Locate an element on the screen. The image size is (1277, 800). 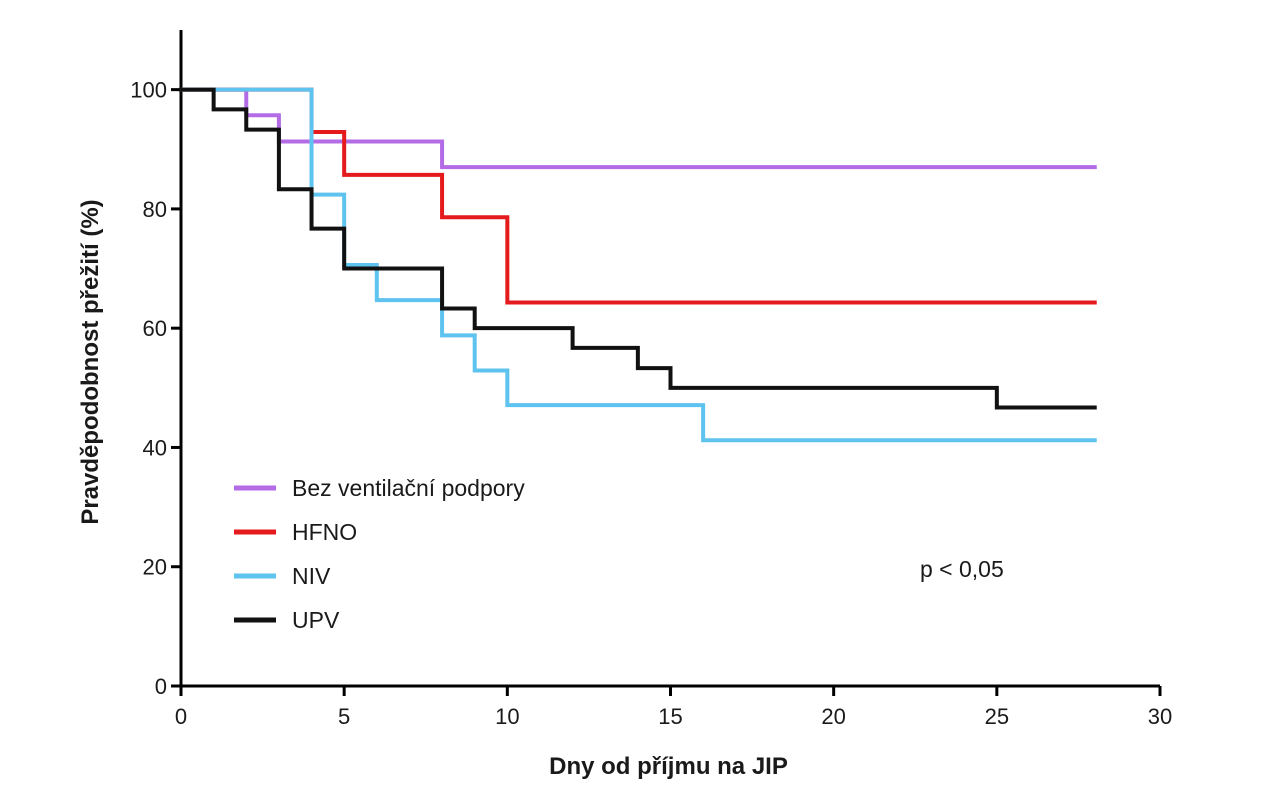
legend: Bez ventilační podpory HFNO NIV UPV is located at coordinates (379, 554).